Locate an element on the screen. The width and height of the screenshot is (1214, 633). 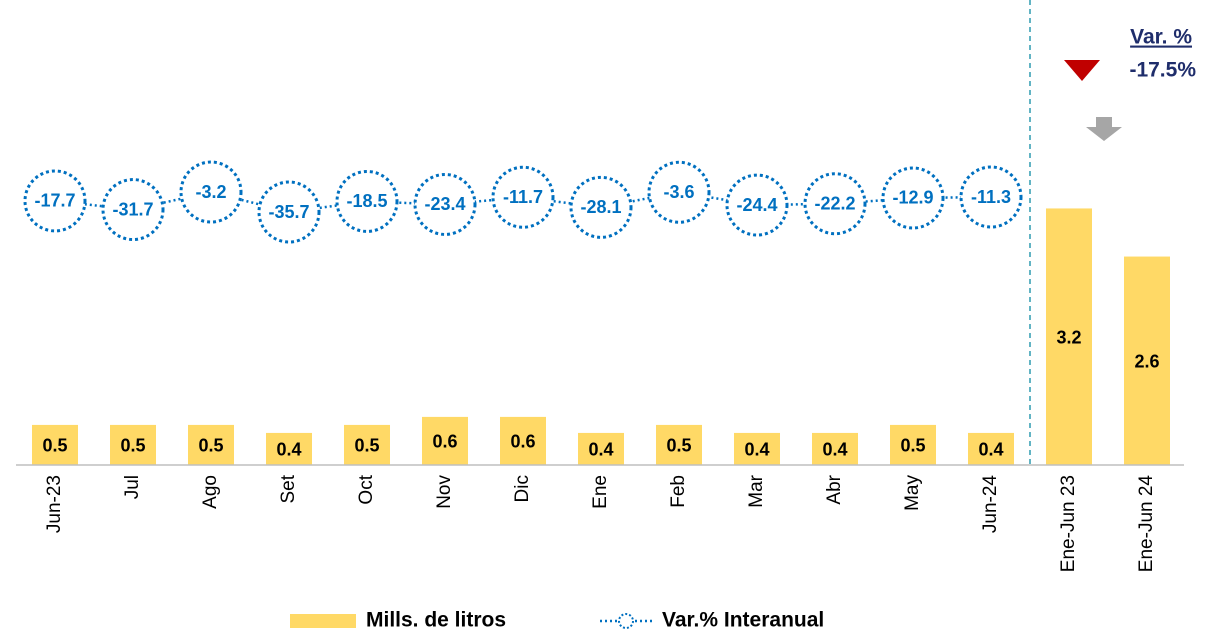
down-arrow is located at coordinates (1104, 129).